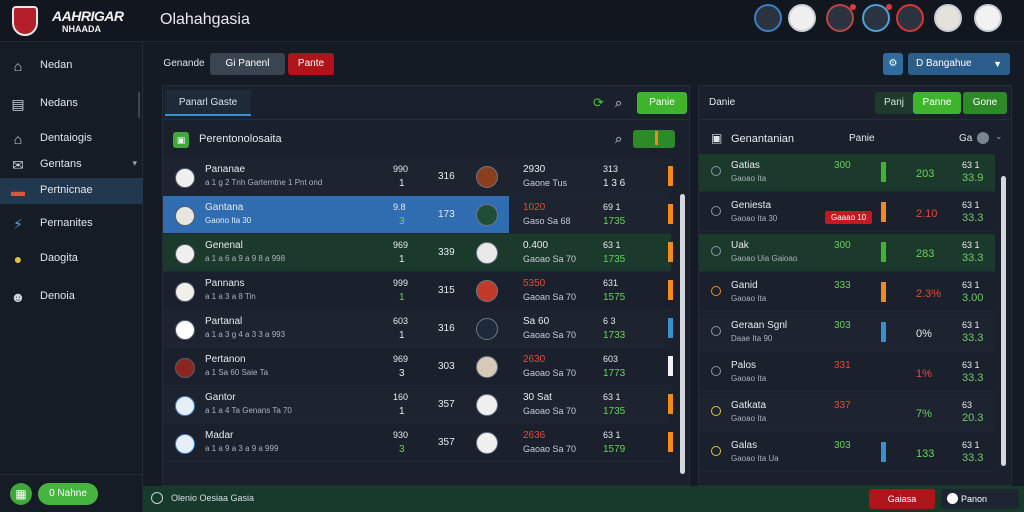 Image resolution: width=1024 pixels, height=512 pixels. Describe the element at coordinates (487, 215) in the screenshot. I see `team-logo` at that location.